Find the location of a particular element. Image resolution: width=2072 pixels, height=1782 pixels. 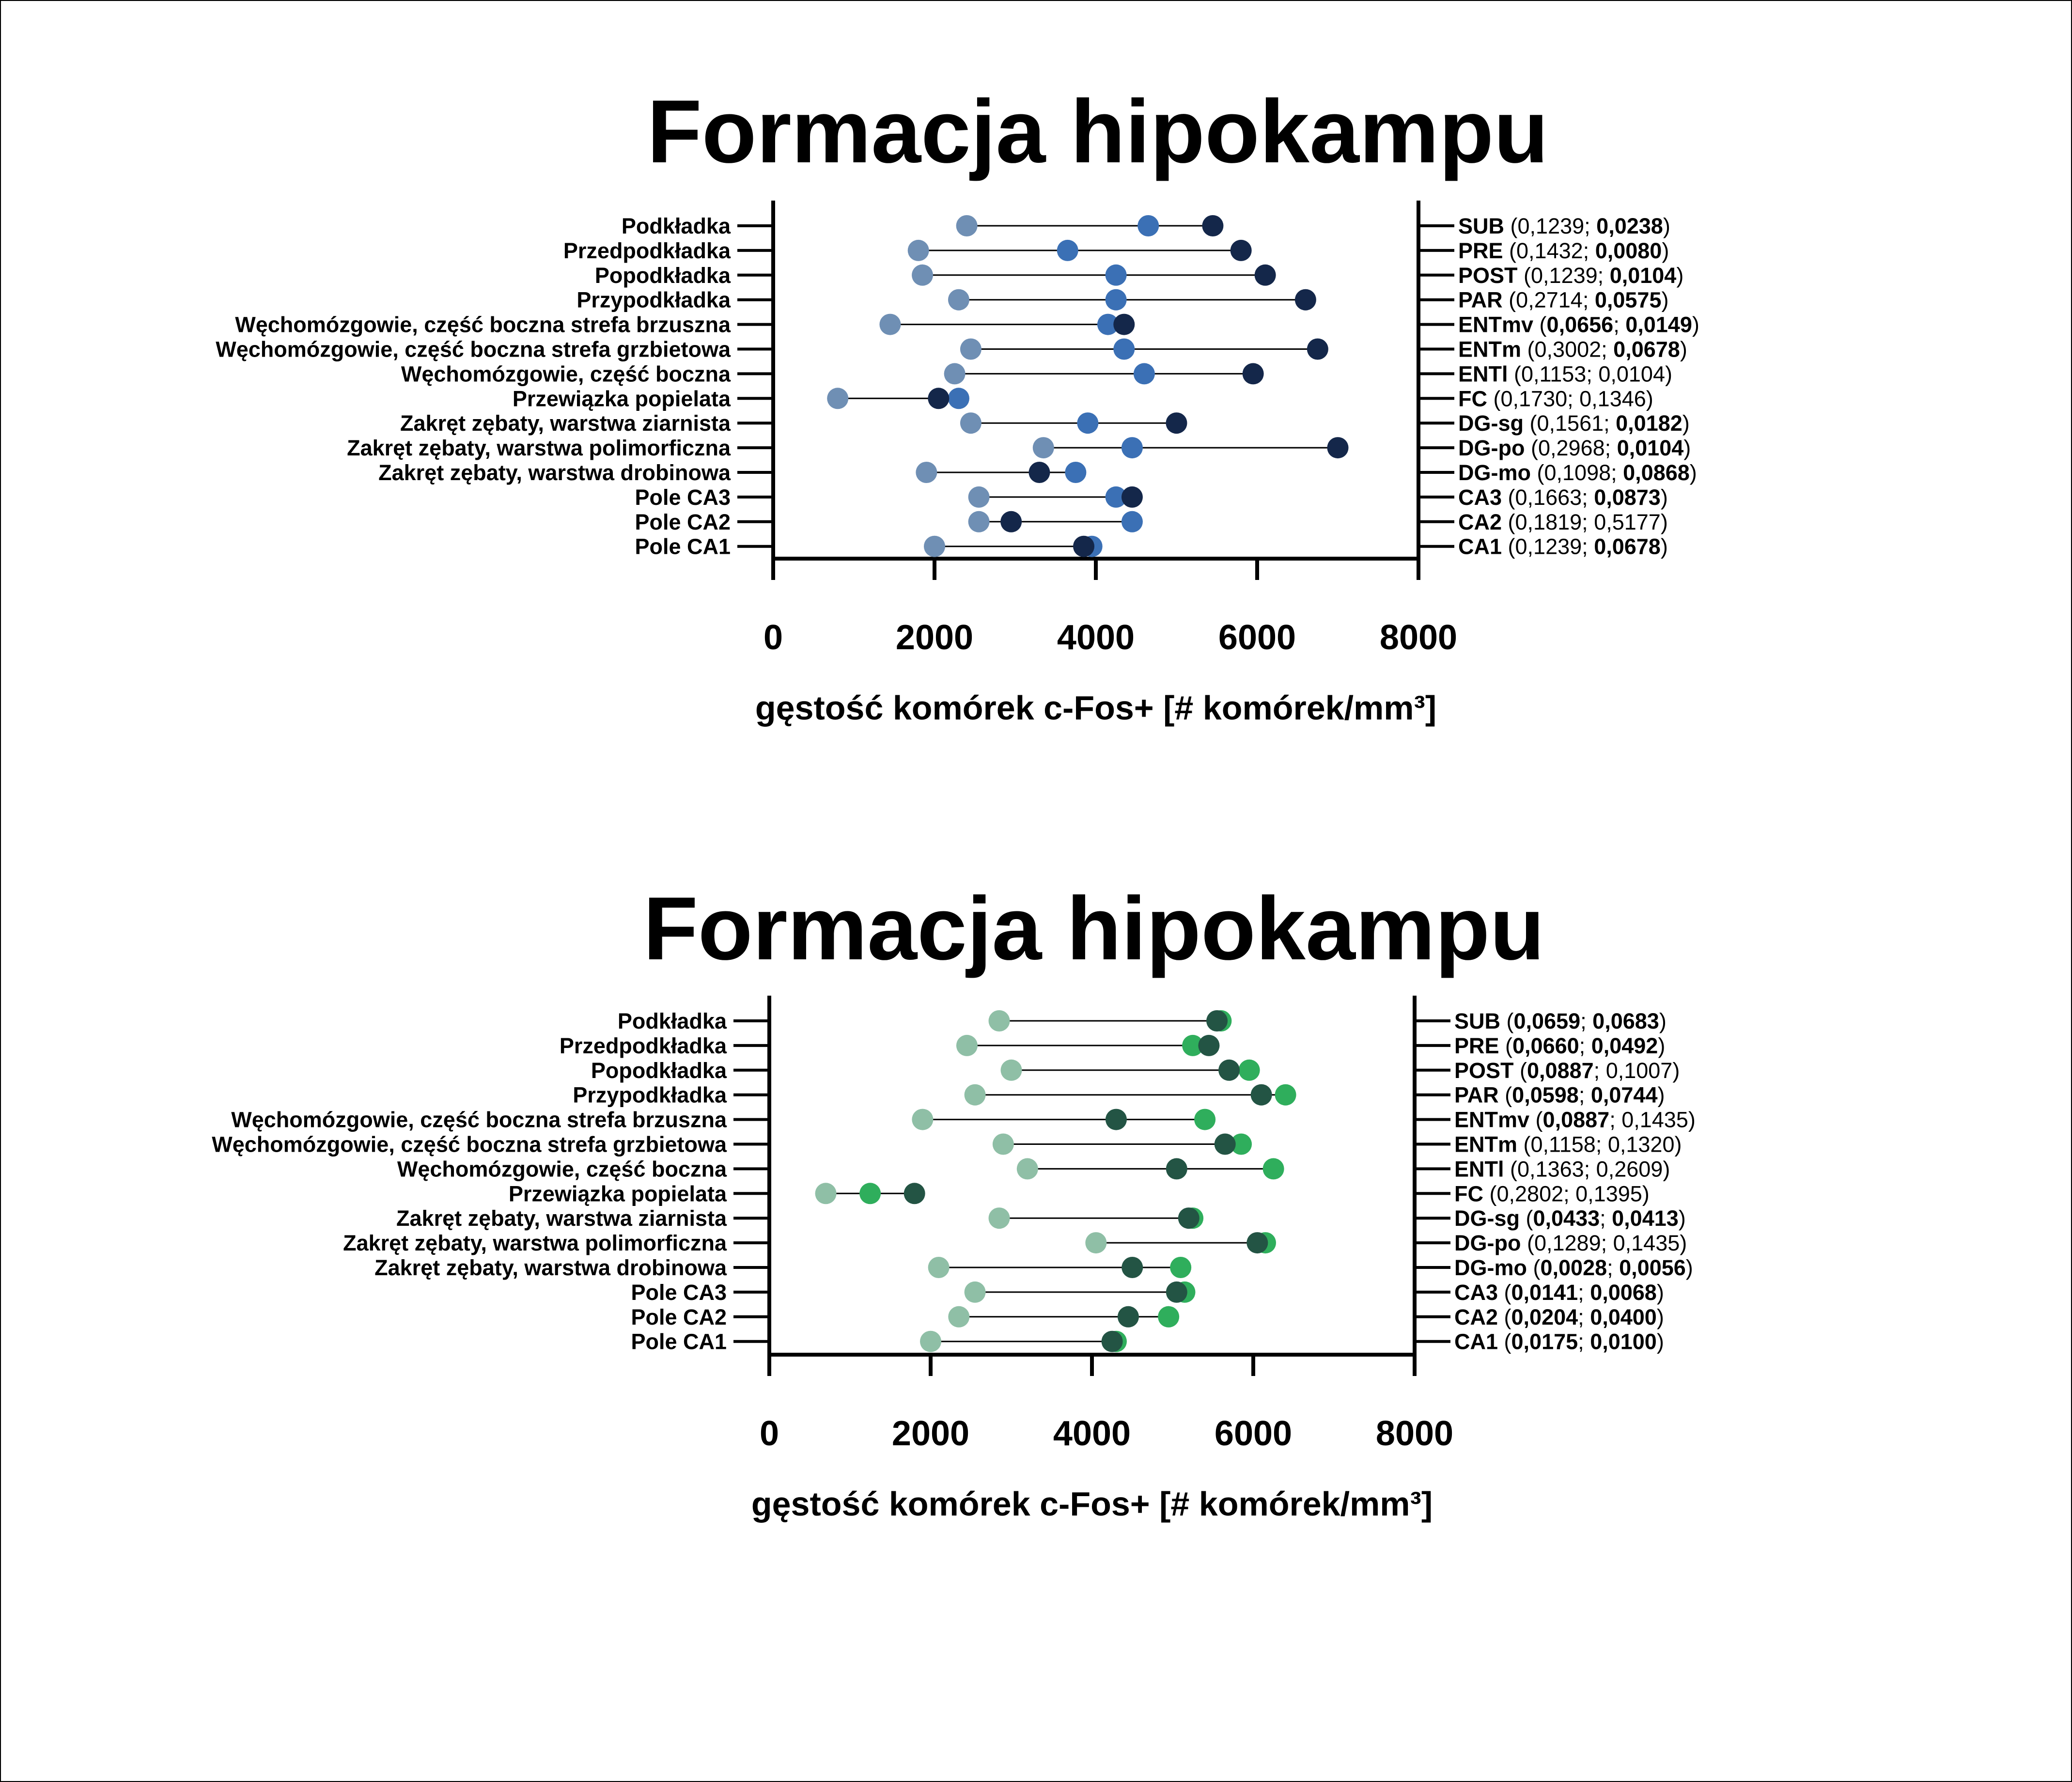

p-value-annotation: FC (0,1730; 0,1346) is located at coordinates (1555, 399).